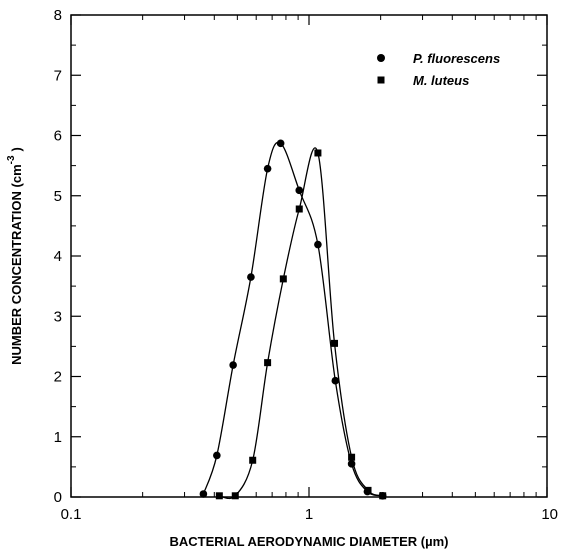 The image size is (563, 554). Describe the element at coordinates (16, 149) in the screenshot. I see `y-axis-title-close: )` at that location.